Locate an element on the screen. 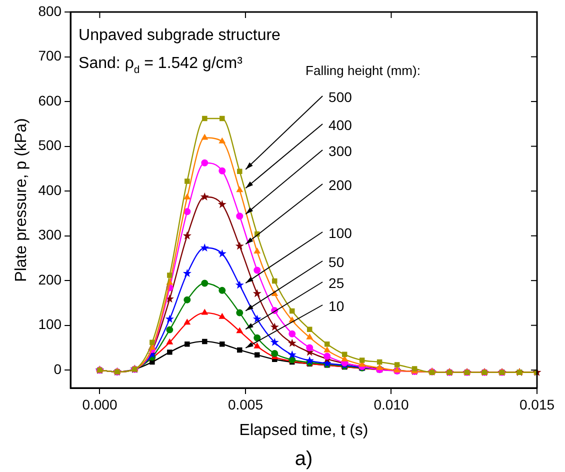 Image resolution: width=565 pixels, height=472 pixels. text: 100 is located at coordinates (340, 233).